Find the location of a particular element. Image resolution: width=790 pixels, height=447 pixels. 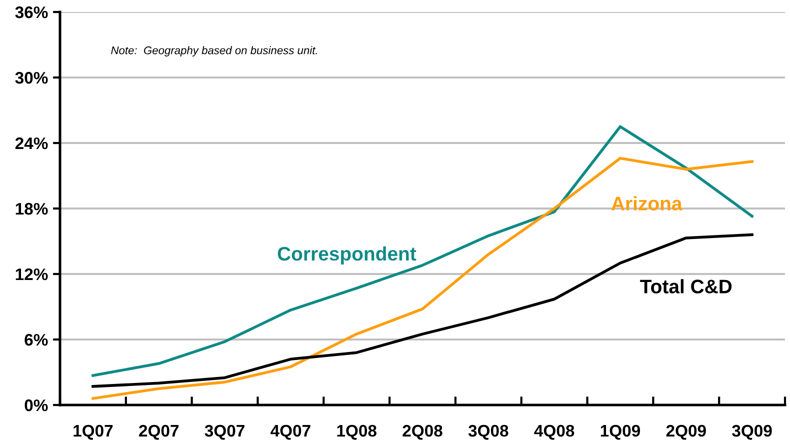

x-tick-label: 2Q07 is located at coordinates (159, 432).